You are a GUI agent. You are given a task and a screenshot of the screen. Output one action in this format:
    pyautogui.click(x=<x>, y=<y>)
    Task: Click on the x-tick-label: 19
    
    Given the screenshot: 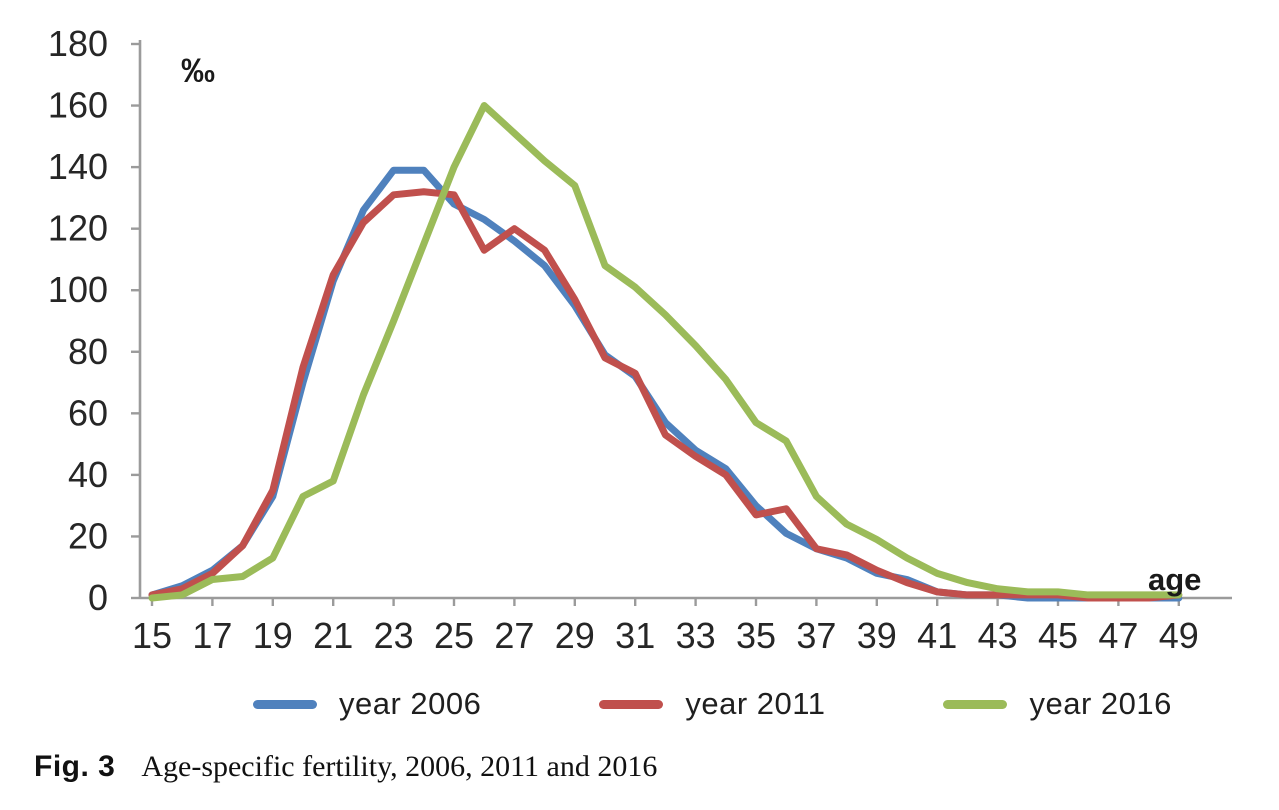 What is the action you would take?
    pyautogui.click(x=273, y=635)
    